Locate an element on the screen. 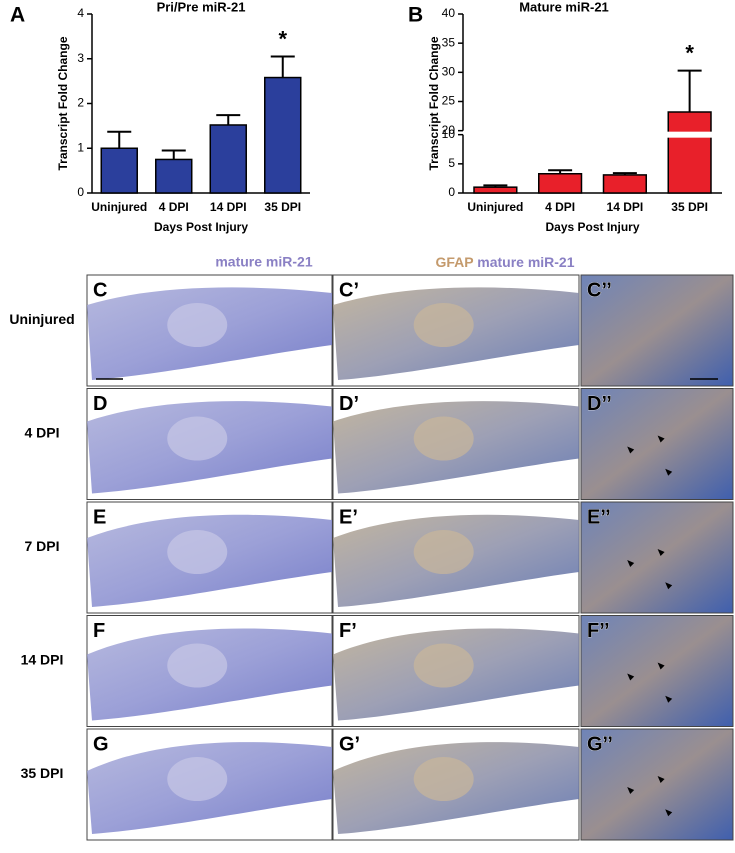  column-header: mature miR-21 is located at coordinates (263, 262).